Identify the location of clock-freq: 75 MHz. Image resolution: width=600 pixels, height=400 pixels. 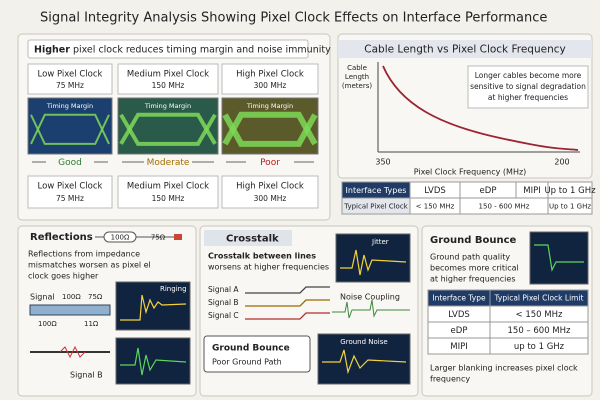
(70, 85).